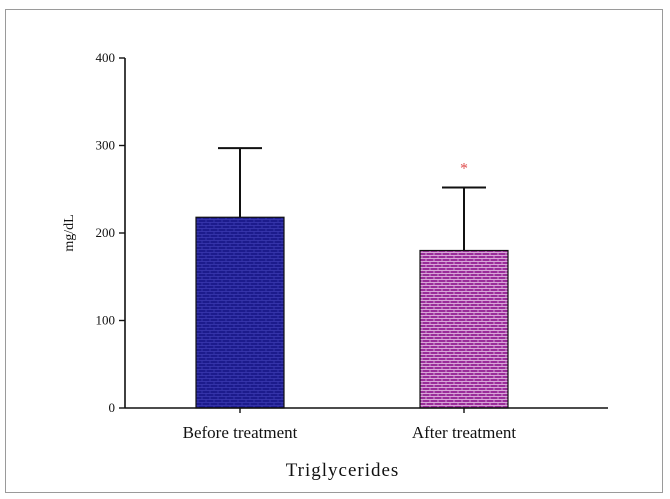  What do you see at coordinates (106, 145) in the screenshot?
I see `y-tick-label: 300` at bounding box center [106, 145].